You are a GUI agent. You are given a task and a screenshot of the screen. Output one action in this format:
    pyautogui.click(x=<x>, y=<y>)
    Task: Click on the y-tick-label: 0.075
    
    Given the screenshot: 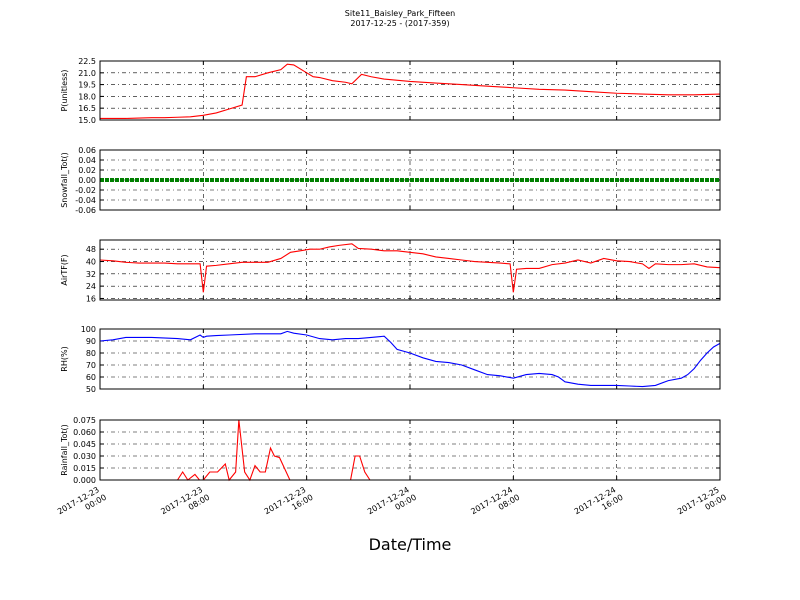 What is the action you would take?
    pyautogui.click(x=84, y=420)
    